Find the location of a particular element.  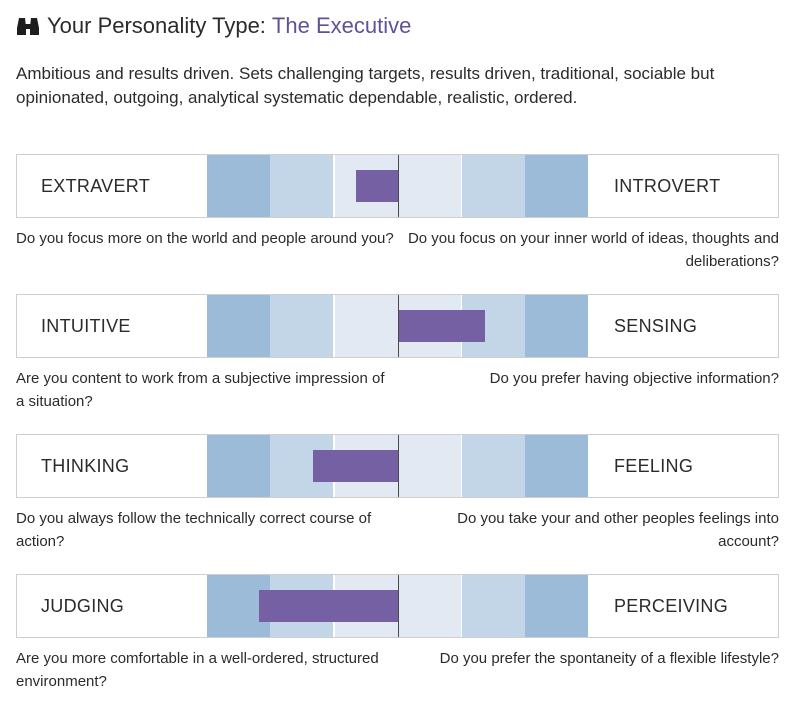

scale-right-label: INTROVERT is located at coordinates (667, 186).